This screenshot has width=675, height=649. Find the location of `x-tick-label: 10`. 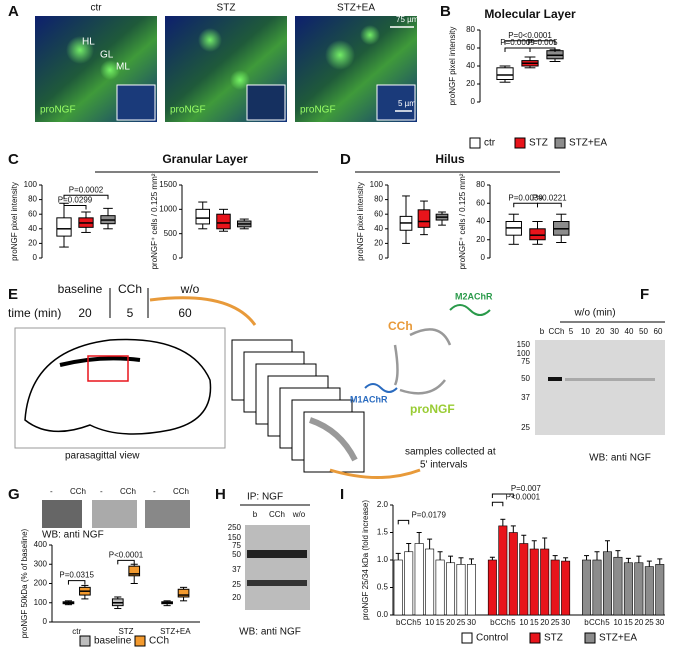

x-tick-label: 10 is located at coordinates (617, 622).